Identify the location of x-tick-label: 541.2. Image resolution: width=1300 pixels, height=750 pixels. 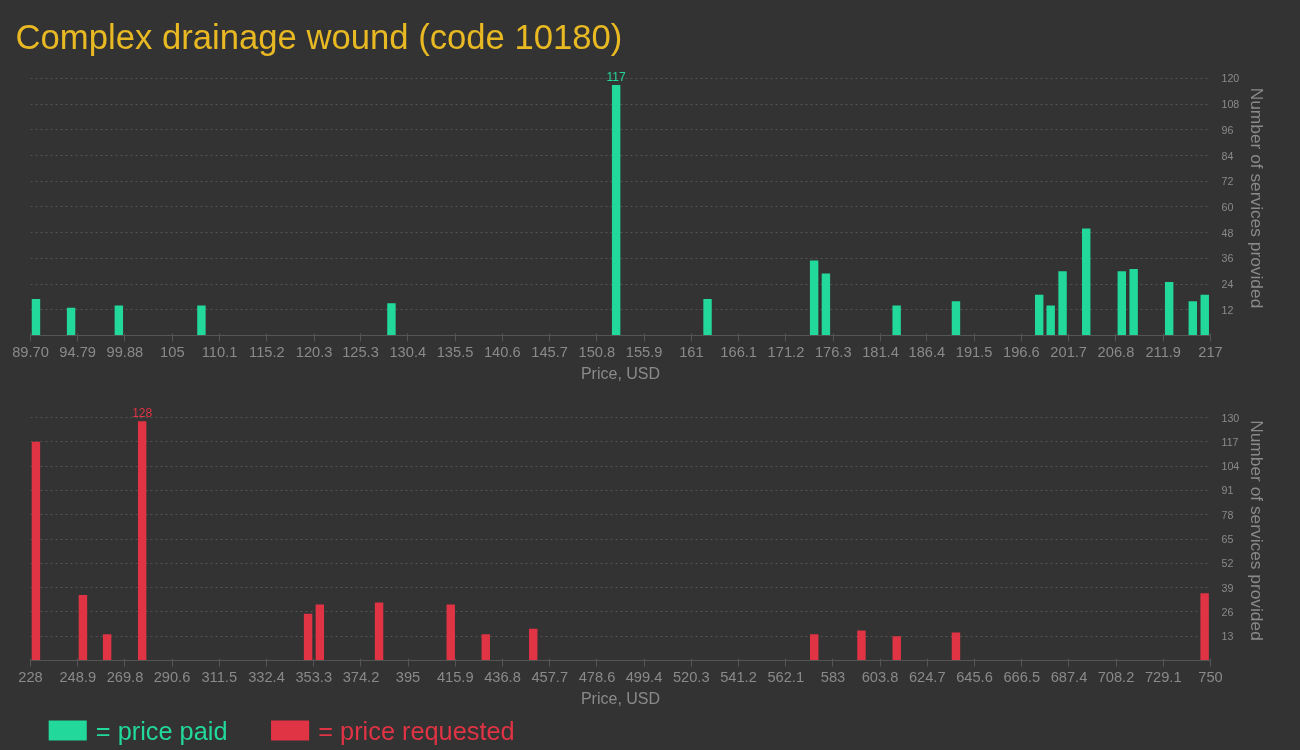
(738, 676).